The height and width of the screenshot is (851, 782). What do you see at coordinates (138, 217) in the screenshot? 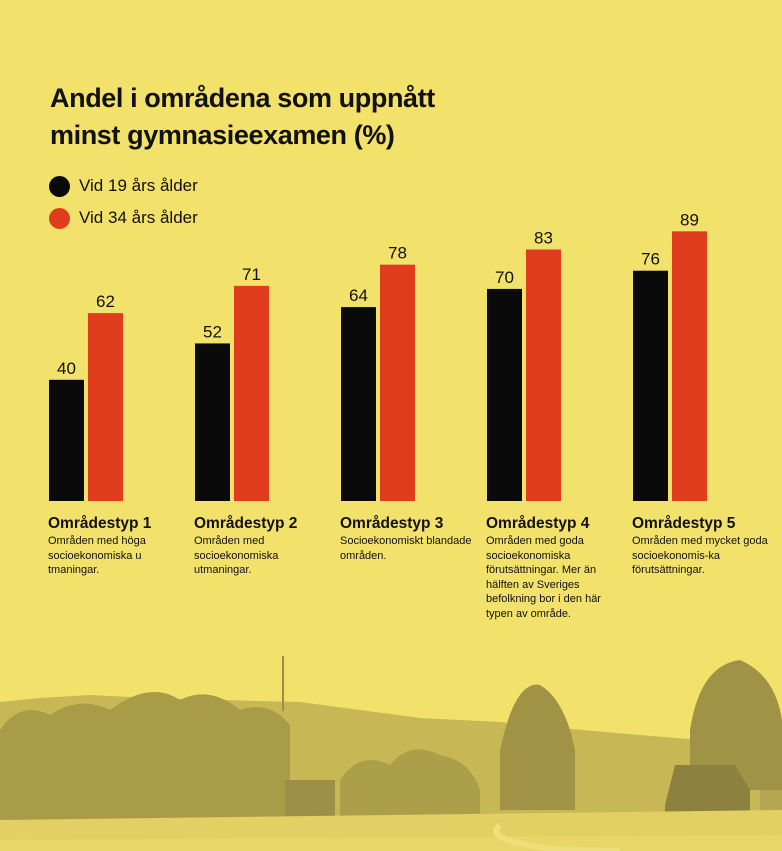
I see `legend-label: Vid 34 års ålder` at bounding box center [138, 217].